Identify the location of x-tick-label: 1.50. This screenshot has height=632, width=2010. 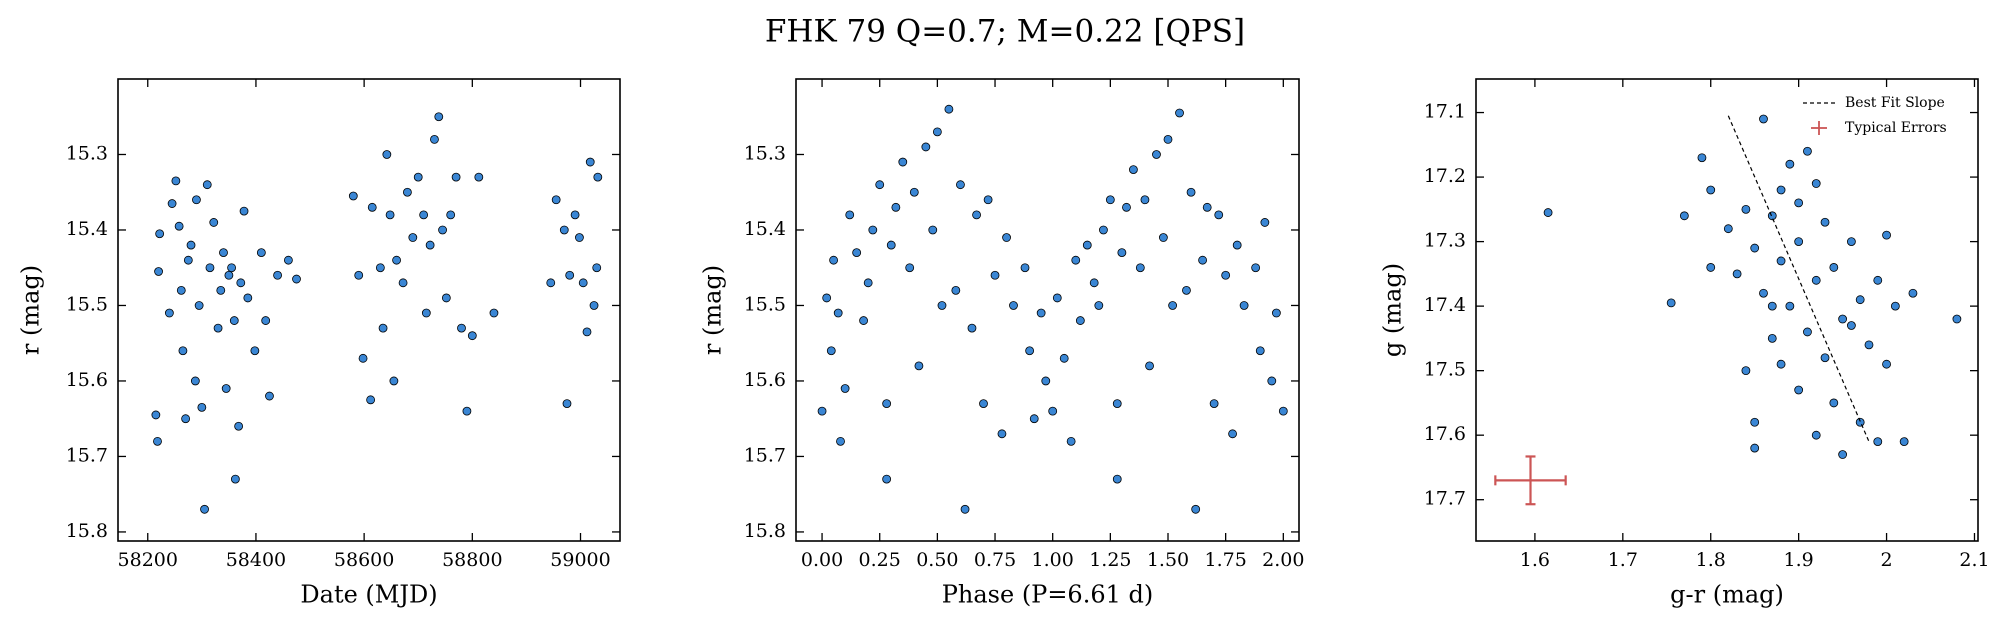
(1168, 560).